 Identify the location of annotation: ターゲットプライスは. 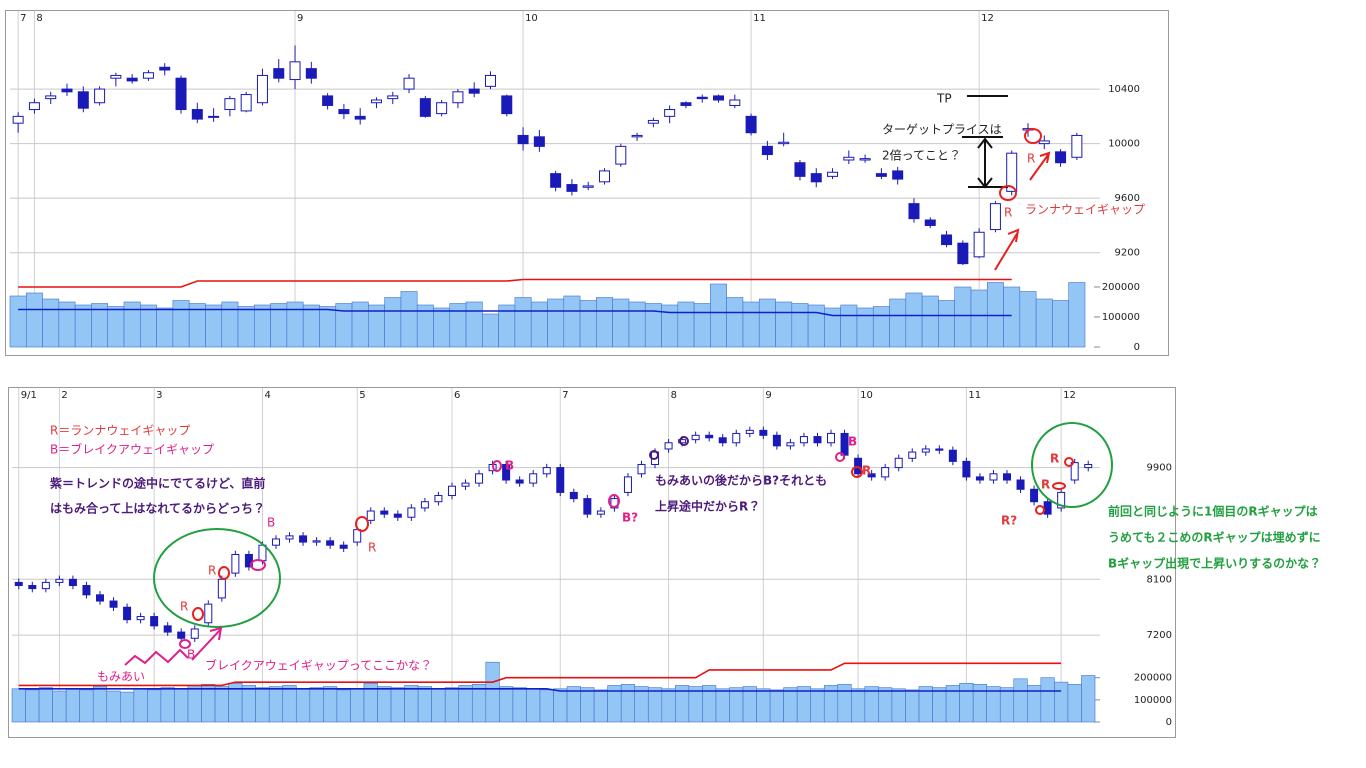
(942, 130).